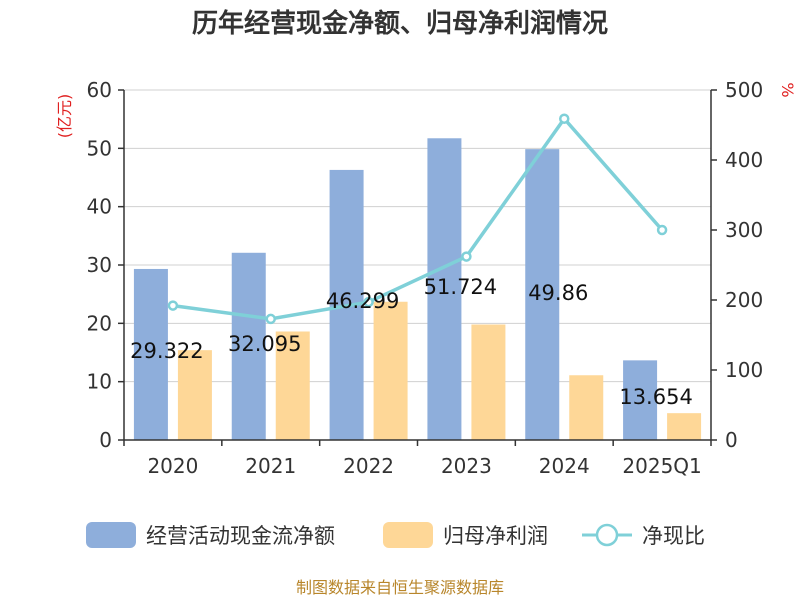 The width and height of the screenshot is (800, 600). Describe the element at coordinates (166, 351) in the screenshot. I see `data-label: 29.322` at that location.